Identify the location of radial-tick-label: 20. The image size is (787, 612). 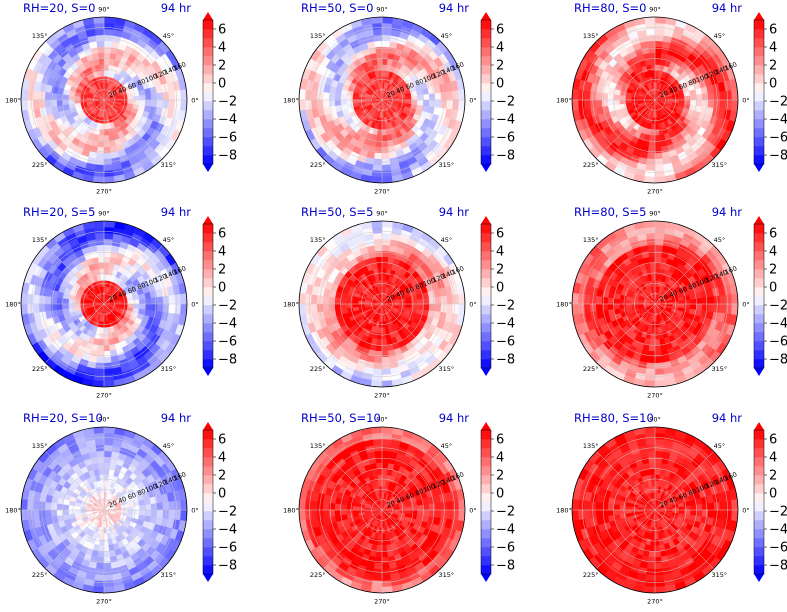
(112, 94).